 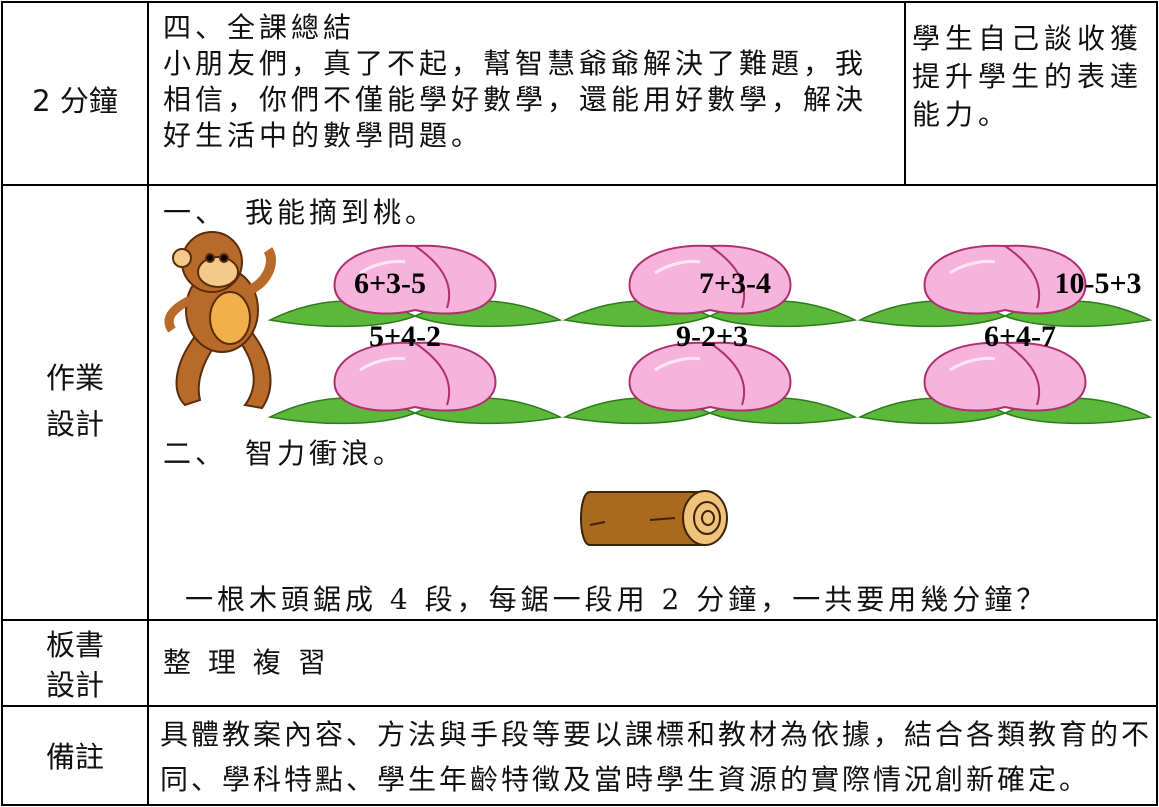 I want to click on peach-label: 5+4-2, so click(x=405, y=336).